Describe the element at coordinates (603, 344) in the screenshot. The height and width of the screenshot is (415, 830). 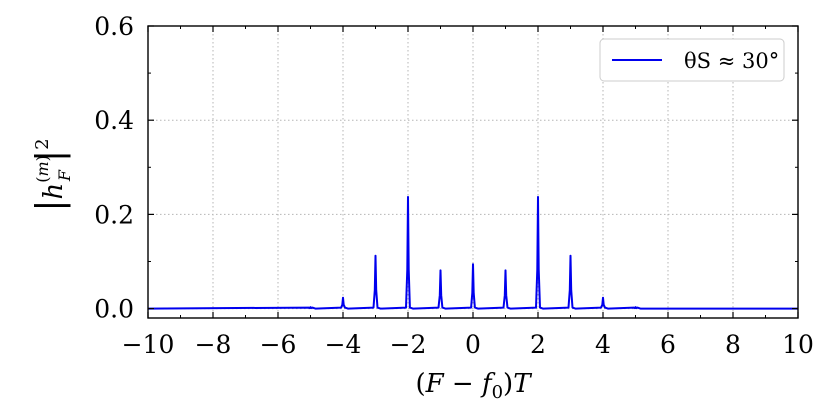
I see `x-tick-label: 4` at that location.